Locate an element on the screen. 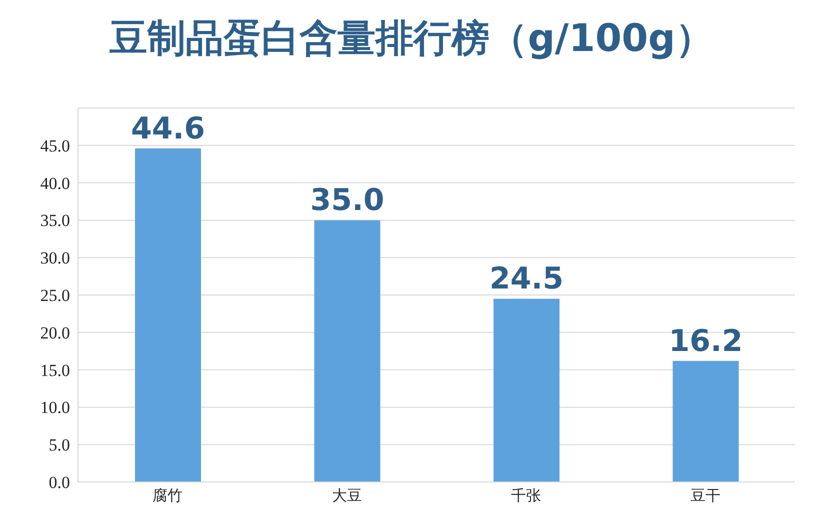  y-tick-label: 25.0 is located at coordinates (55, 296).